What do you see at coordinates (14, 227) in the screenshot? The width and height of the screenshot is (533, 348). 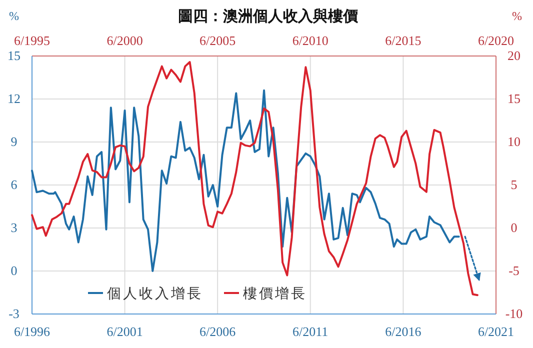 I see `y-tick-label: 3` at bounding box center [14, 227].